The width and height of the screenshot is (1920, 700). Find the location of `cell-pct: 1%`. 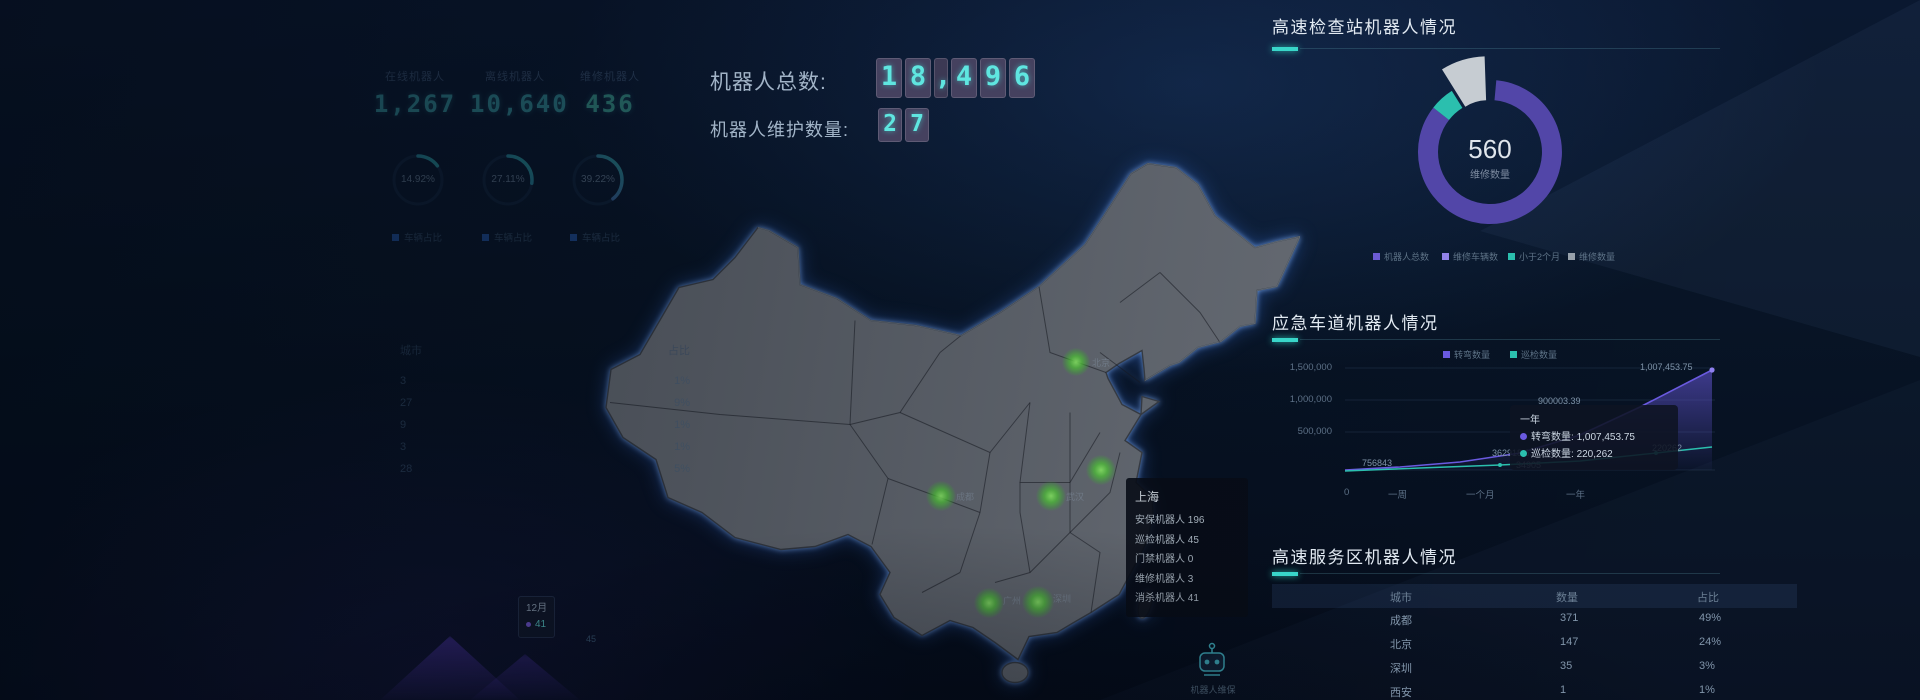

cell-pct: 1% is located at coordinates (682, 425).